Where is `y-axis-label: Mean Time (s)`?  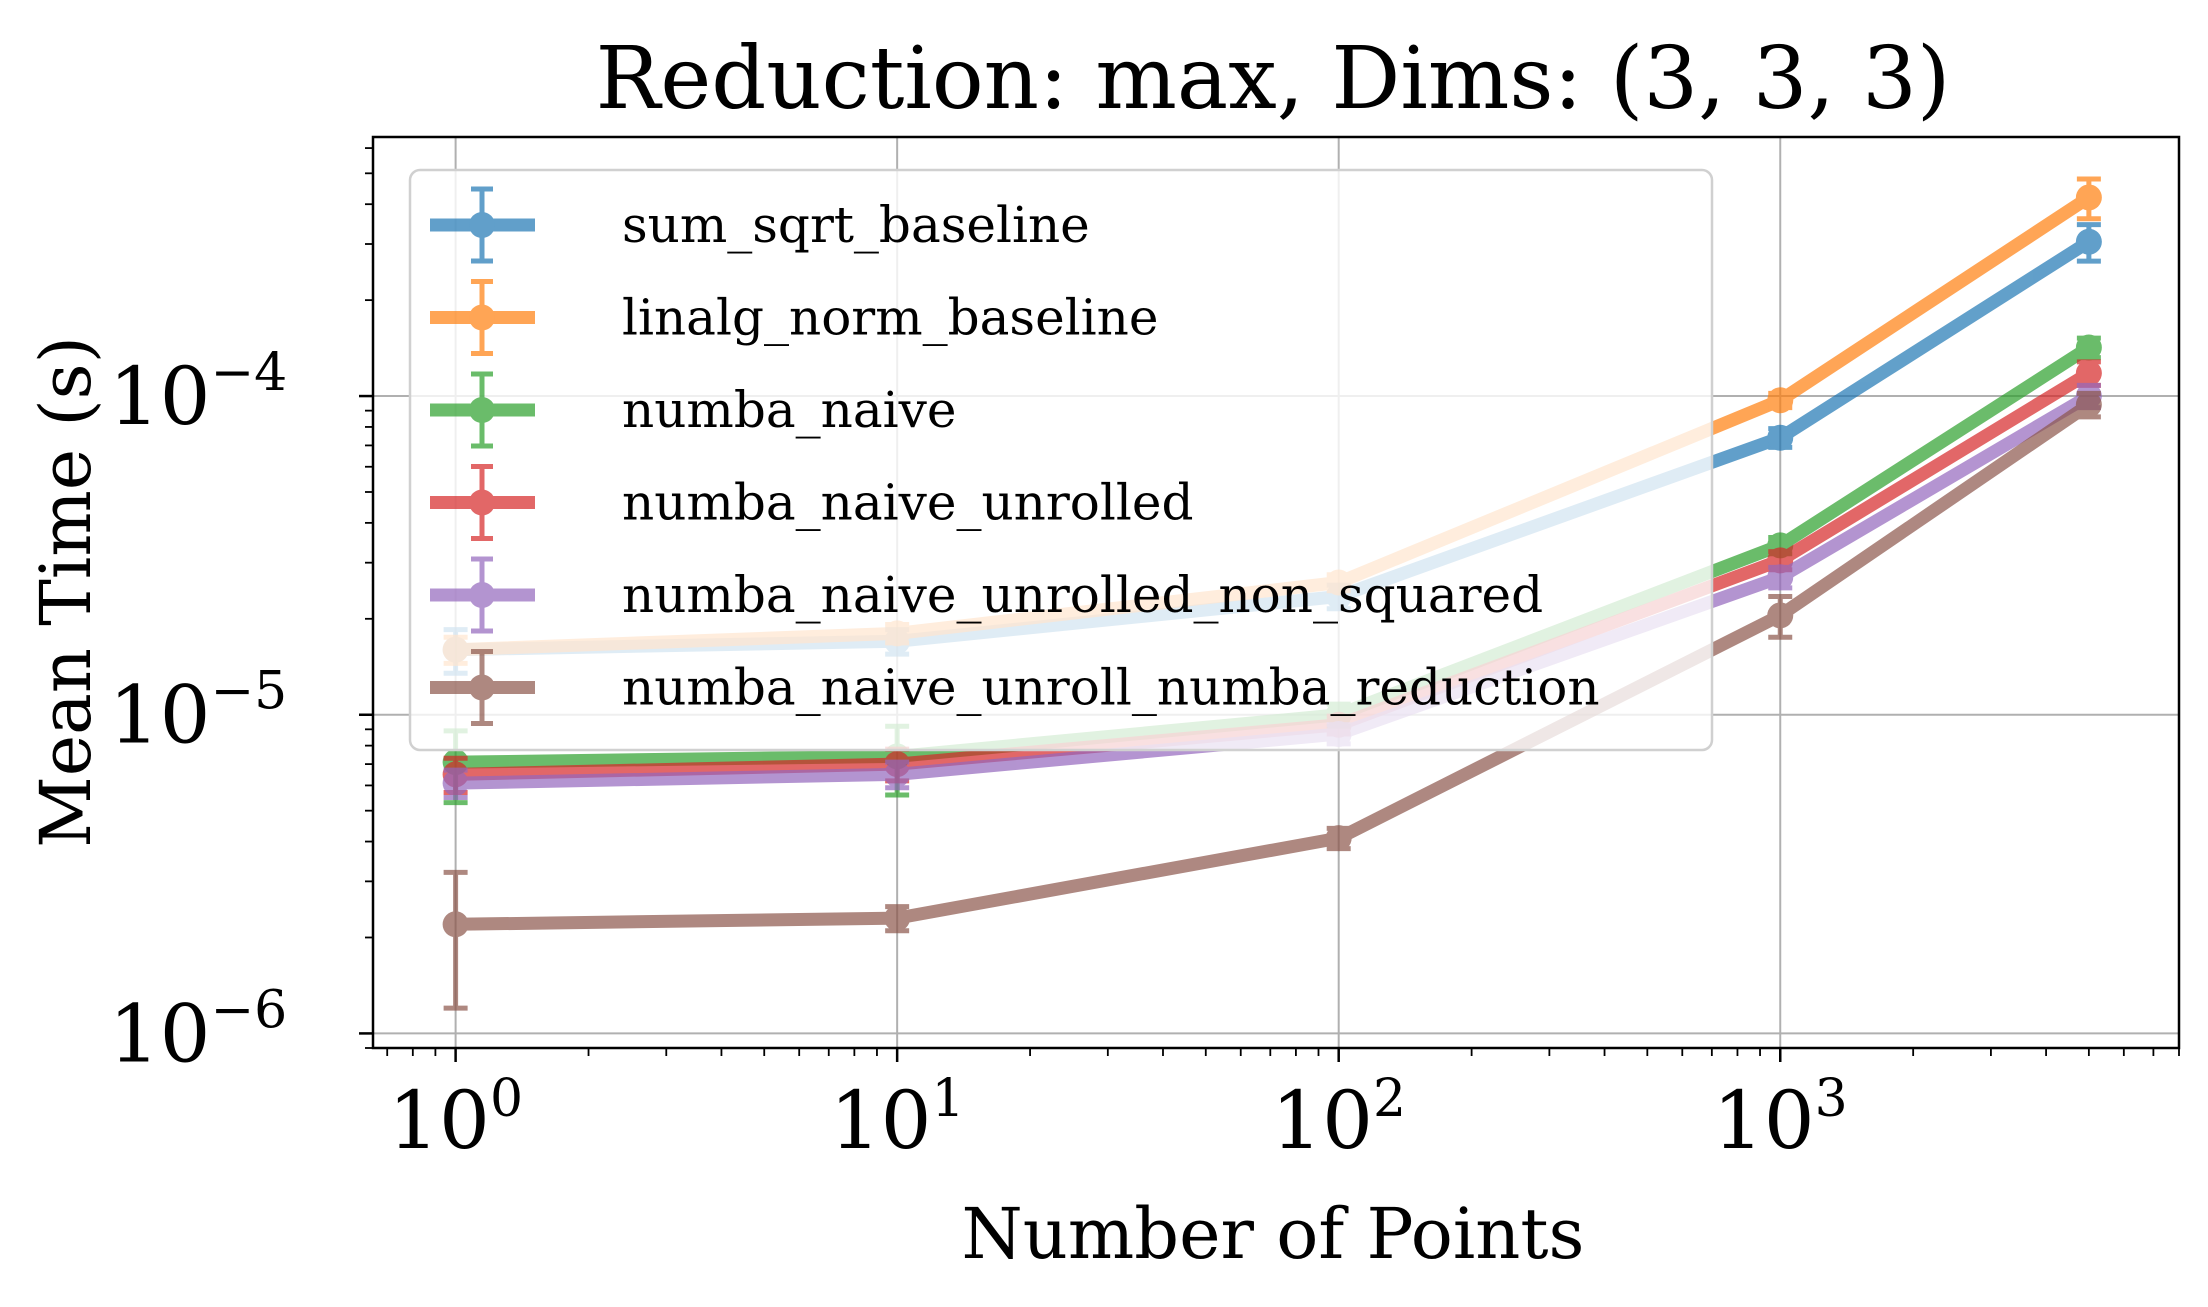
y-axis-label: Mean Time (s) is located at coordinates (66, 592).